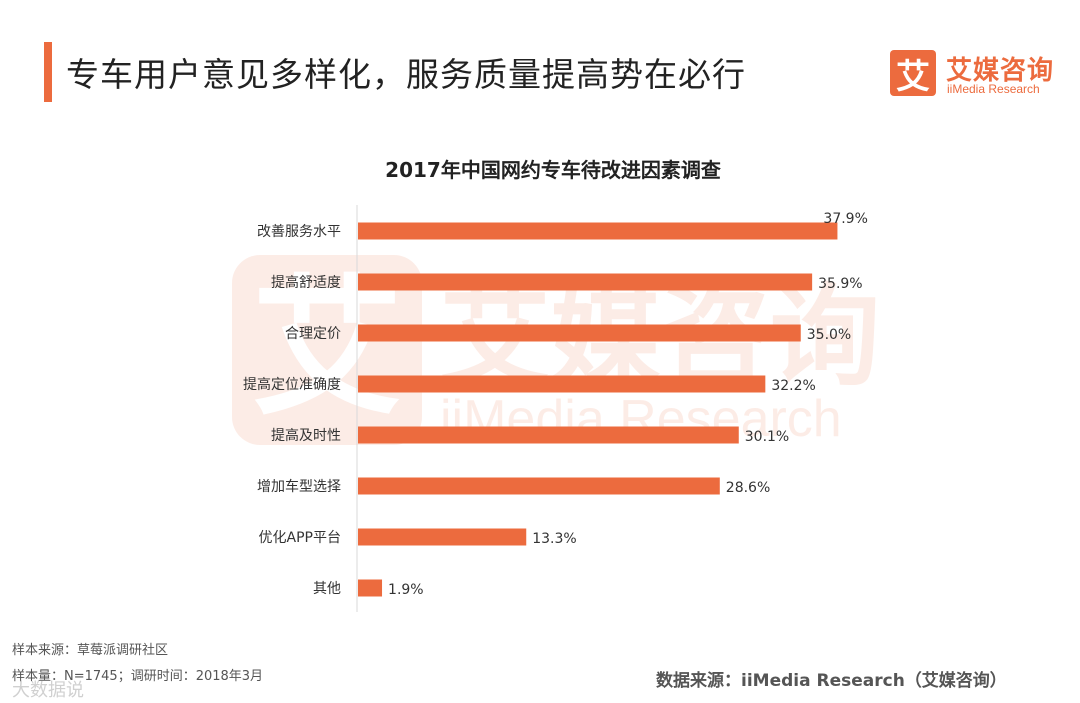 Image resolution: width=1080 pixels, height=703 pixels. I want to click on category-label: 提高及时性, so click(306, 435).